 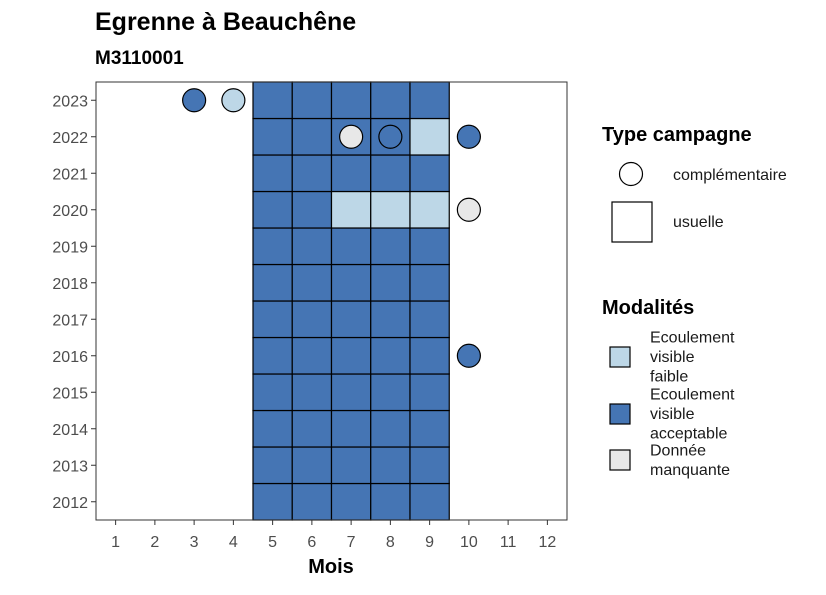 What do you see at coordinates (115, 542) in the screenshot?
I see `x-tick-label: 1` at bounding box center [115, 542].